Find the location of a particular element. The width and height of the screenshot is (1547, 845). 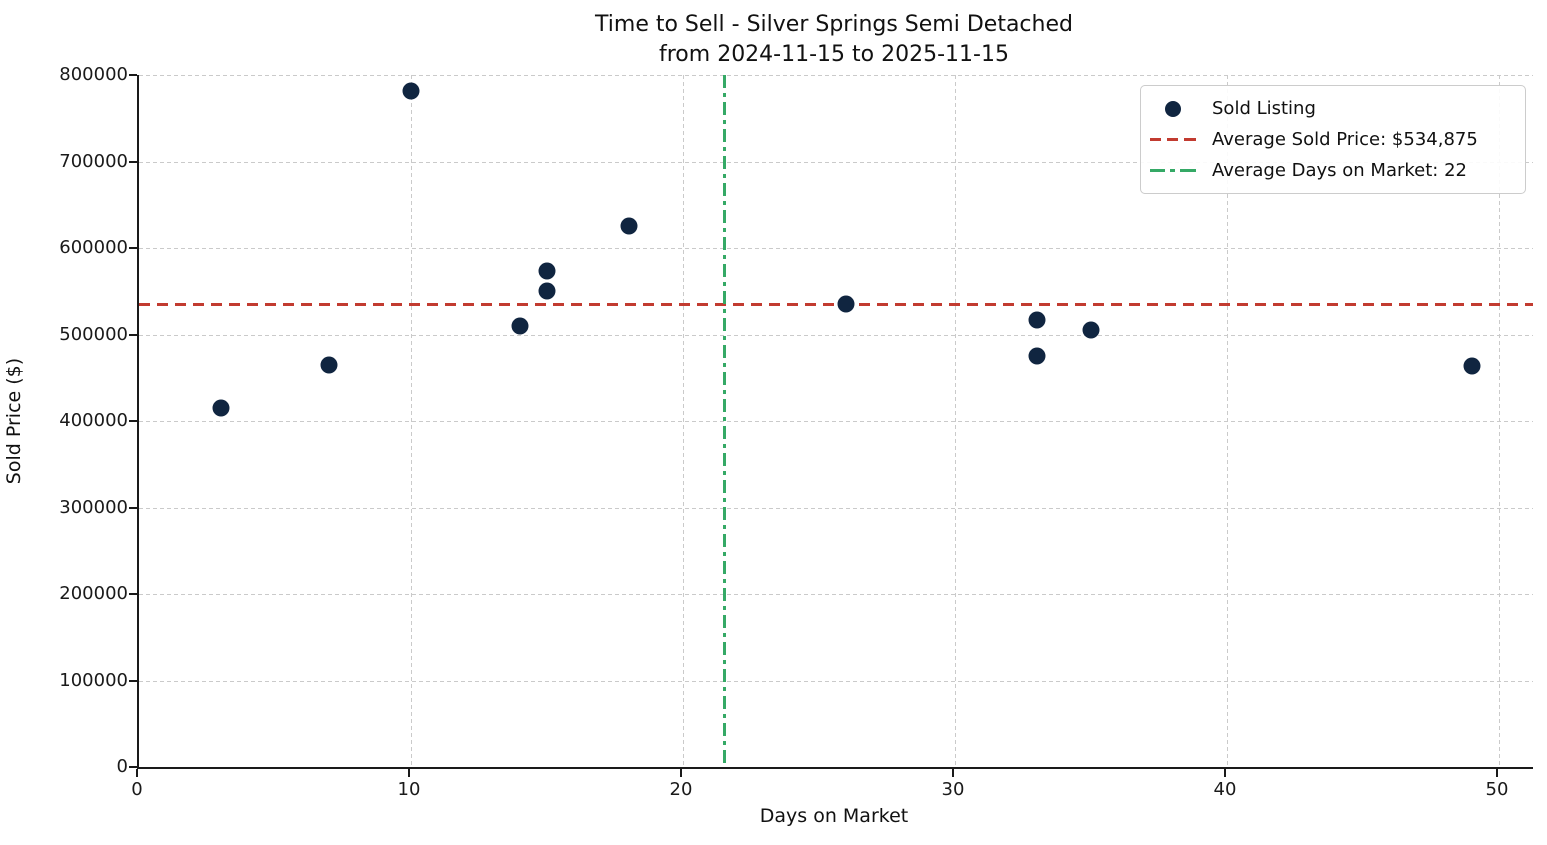

y-tick-label: 0 is located at coordinates (122, 766).